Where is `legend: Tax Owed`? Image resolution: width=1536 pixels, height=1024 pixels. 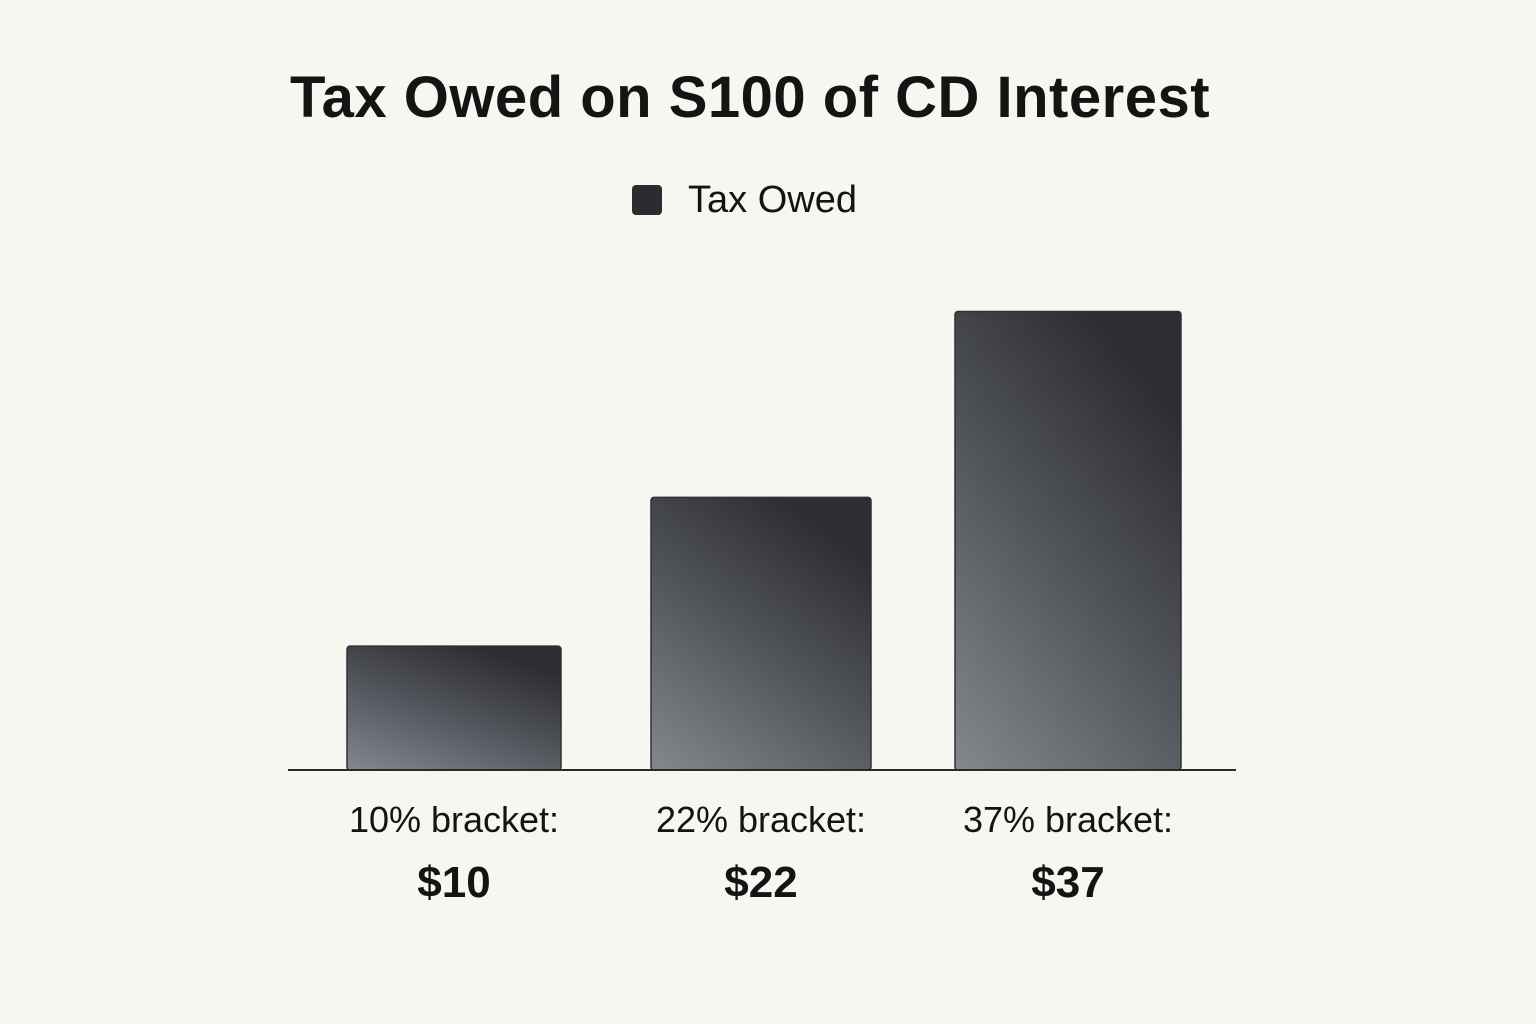
legend: Tax Owed is located at coordinates (744, 200).